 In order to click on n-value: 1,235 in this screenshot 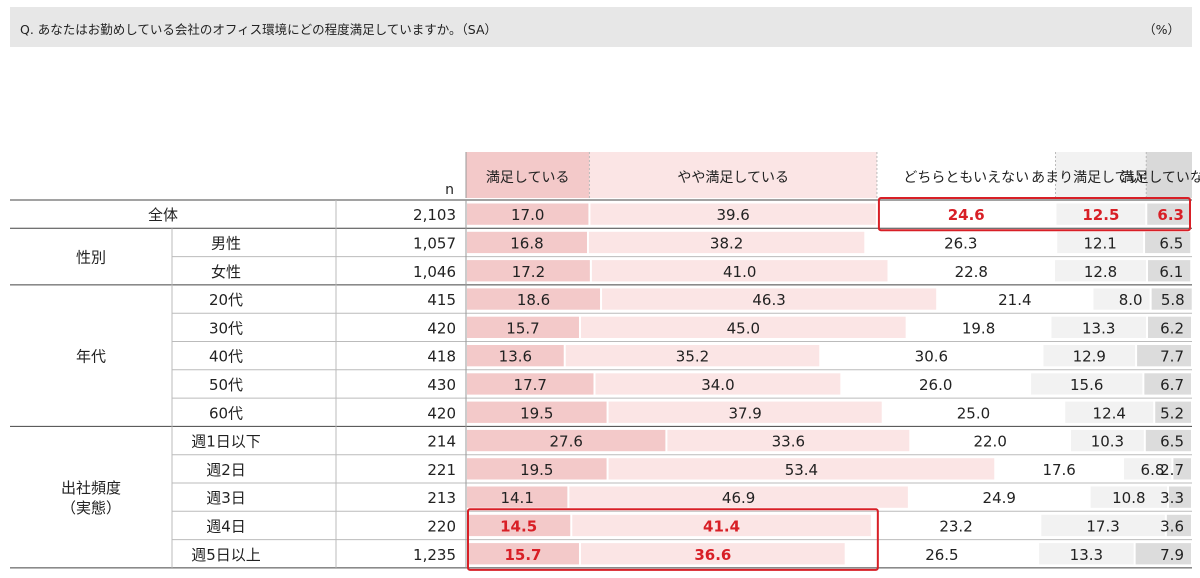, I will do `click(434, 555)`.